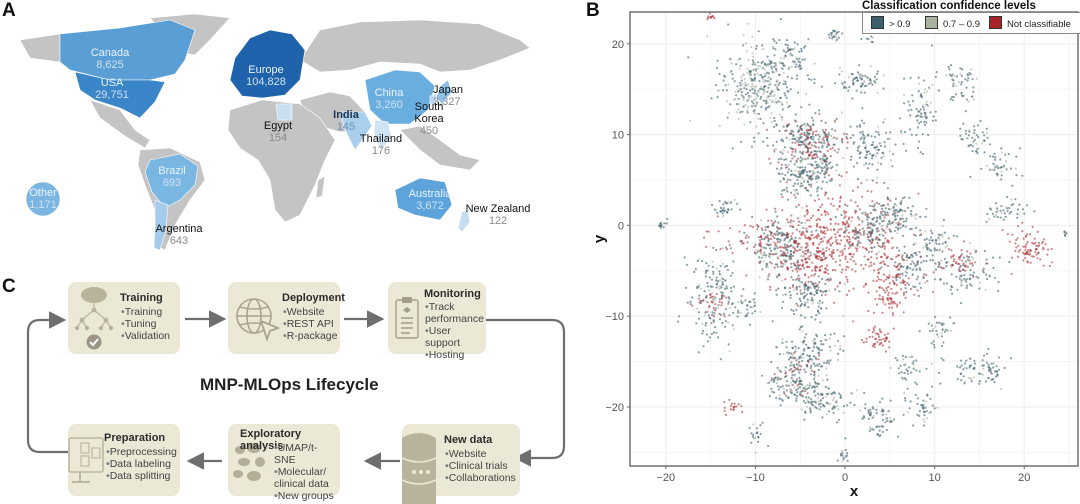 The width and height of the screenshot is (1080, 504). I want to click on panel-label-c: C, so click(9, 286).